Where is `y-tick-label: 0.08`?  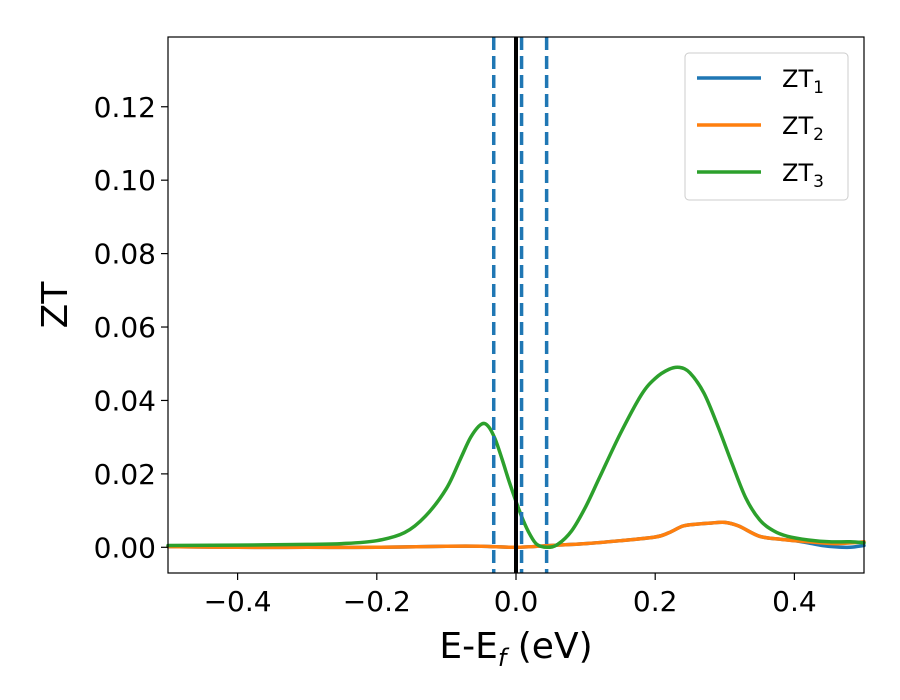
y-tick-label: 0.08 is located at coordinates (125, 254).